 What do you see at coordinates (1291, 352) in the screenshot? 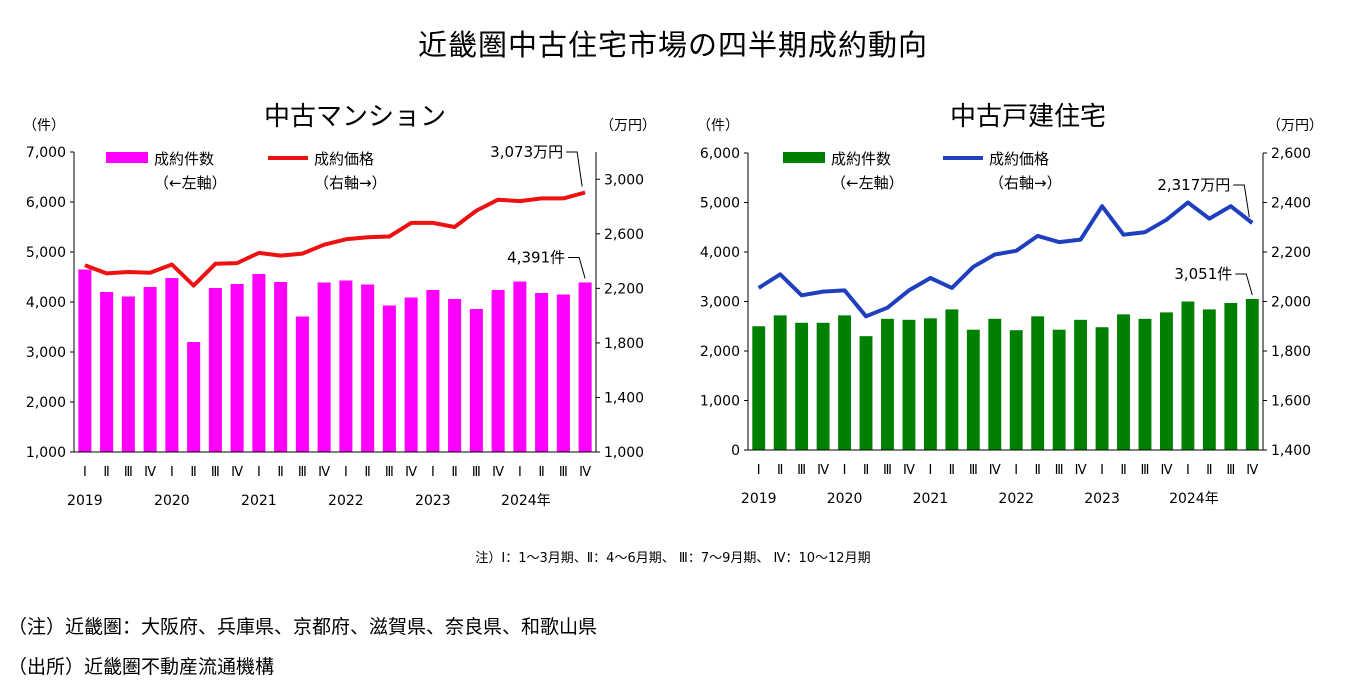
I see `right-tick-label: 1,800` at bounding box center [1291, 352].